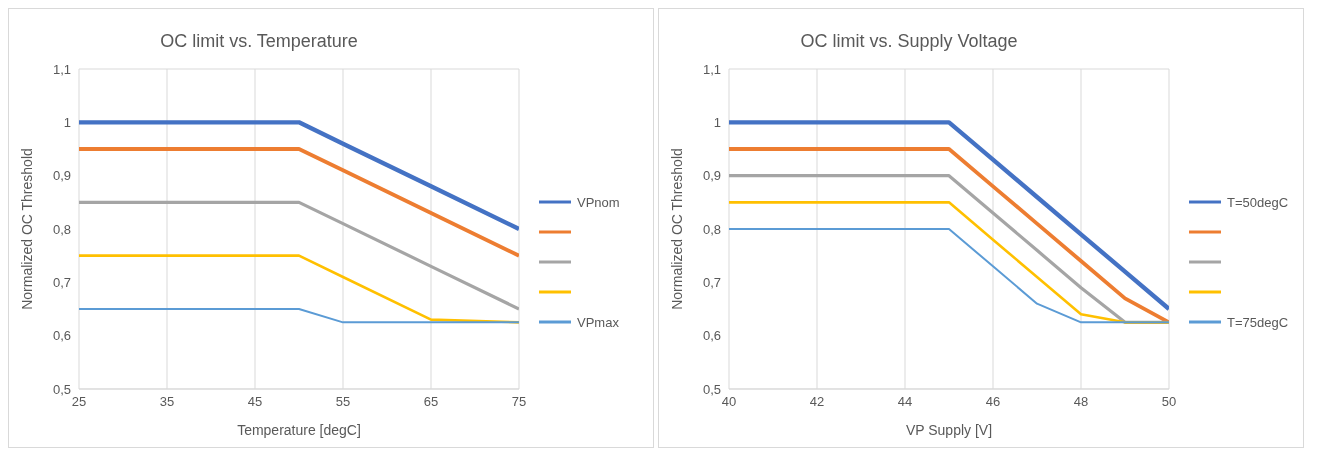 The height and width of the screenshot is (451, 1322). What do you see at coordinates (905, 402) in the screenshot?
I see `x-tick-label: 44` at bounding box center [905, 402].